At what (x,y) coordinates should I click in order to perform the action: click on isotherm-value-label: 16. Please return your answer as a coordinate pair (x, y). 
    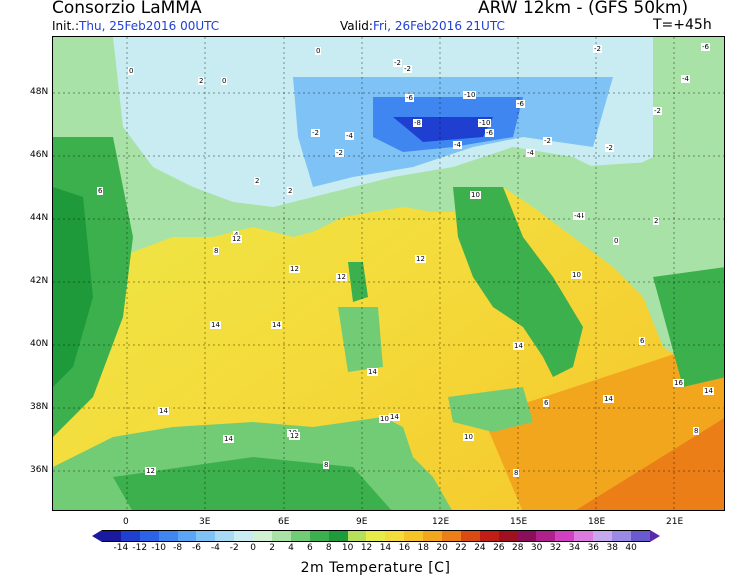
    Looking at the image, I should click on (678, 383).